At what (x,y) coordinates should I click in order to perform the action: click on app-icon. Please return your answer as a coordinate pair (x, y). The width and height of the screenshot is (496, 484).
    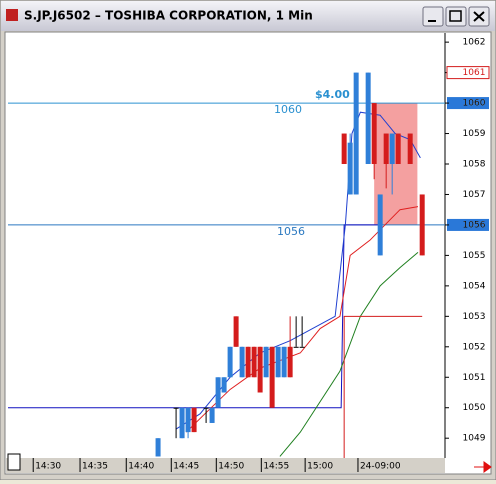
    Looking at the image, I should click on (12, 15).